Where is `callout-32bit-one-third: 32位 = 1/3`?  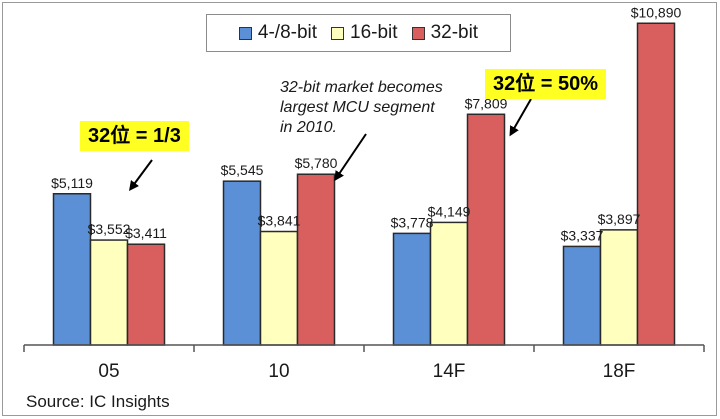
callout-32bit-one-third: 32位 = 1/3 is located at coordinates (134, 136).